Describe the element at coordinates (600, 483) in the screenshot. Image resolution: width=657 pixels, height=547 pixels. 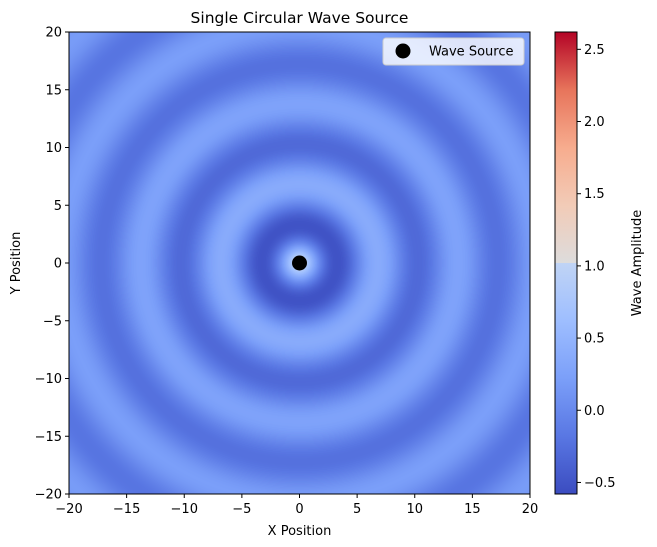
I see `colorbar-tick-label: −0.5` at that location.